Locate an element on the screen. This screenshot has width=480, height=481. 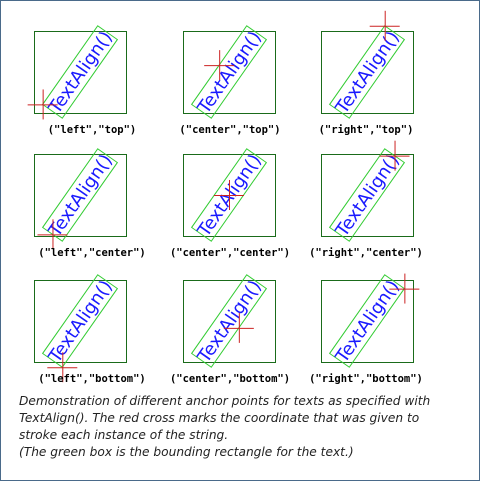
alignment-label: ("center","bottom") is located at coordinates (230, 379).